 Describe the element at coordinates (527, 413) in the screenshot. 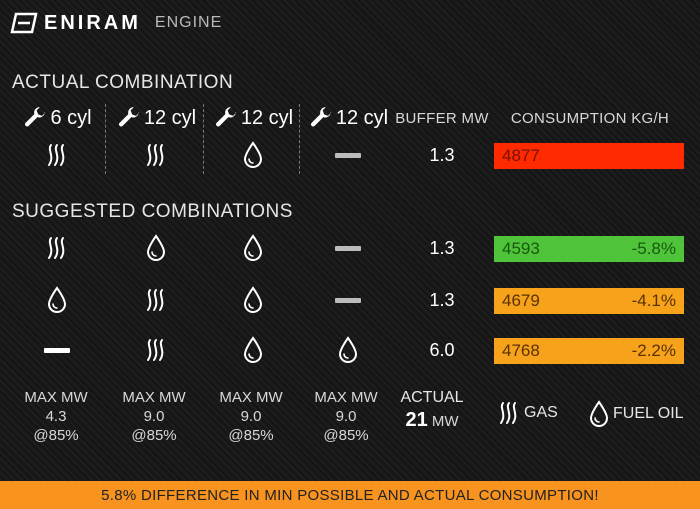

I see `legend-gas: GAS` at that location.